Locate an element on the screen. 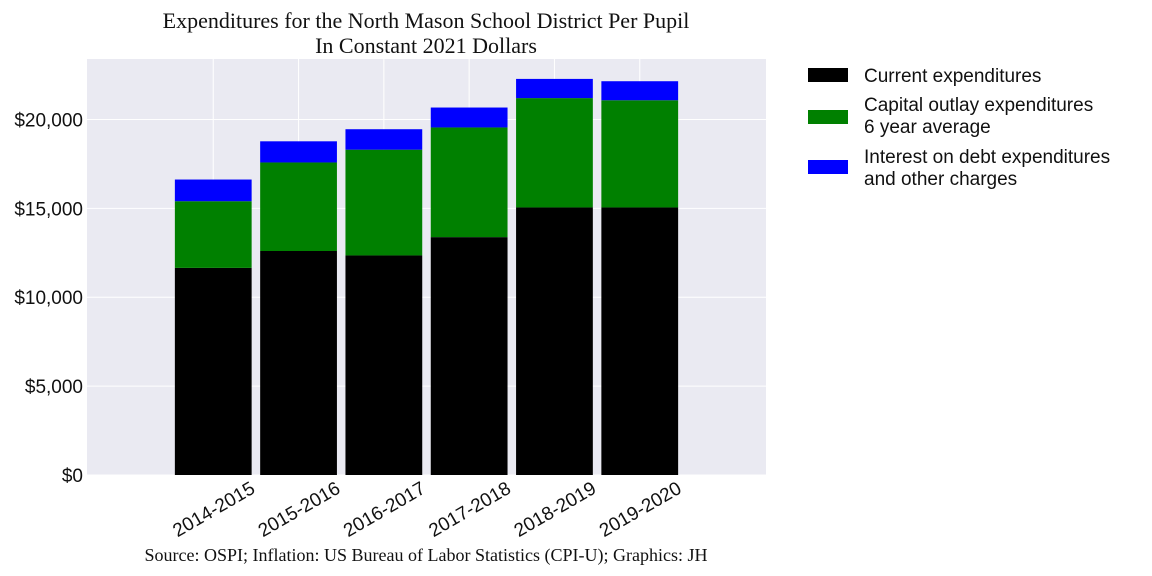 The height and width of the screenshot is (576, 1152). legend-label-2: Capital outlay expenditures is located at coordinates (978, 105).